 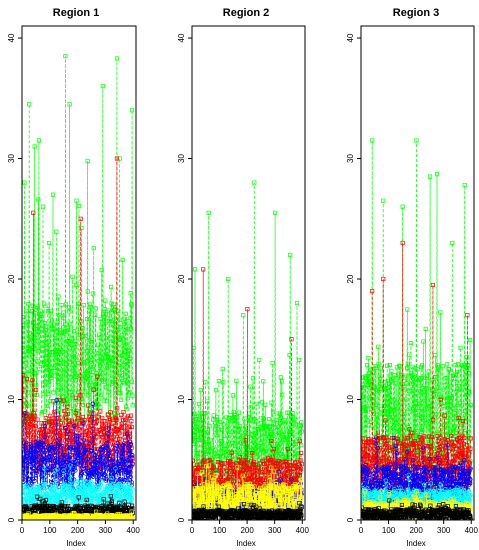 What do you see at coordinates (11, 399) in the screenshot?
I see `y-tick-label: 10` at bounding box center [11, 399].